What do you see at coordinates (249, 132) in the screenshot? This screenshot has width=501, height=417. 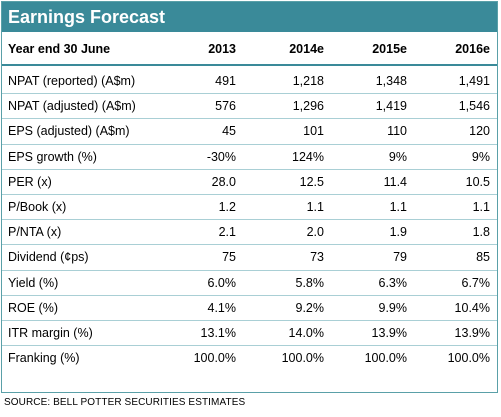 I see `table-row: EPS (adjusted) (A$m) 45 101 110 120` at bounding box center [249, 132].